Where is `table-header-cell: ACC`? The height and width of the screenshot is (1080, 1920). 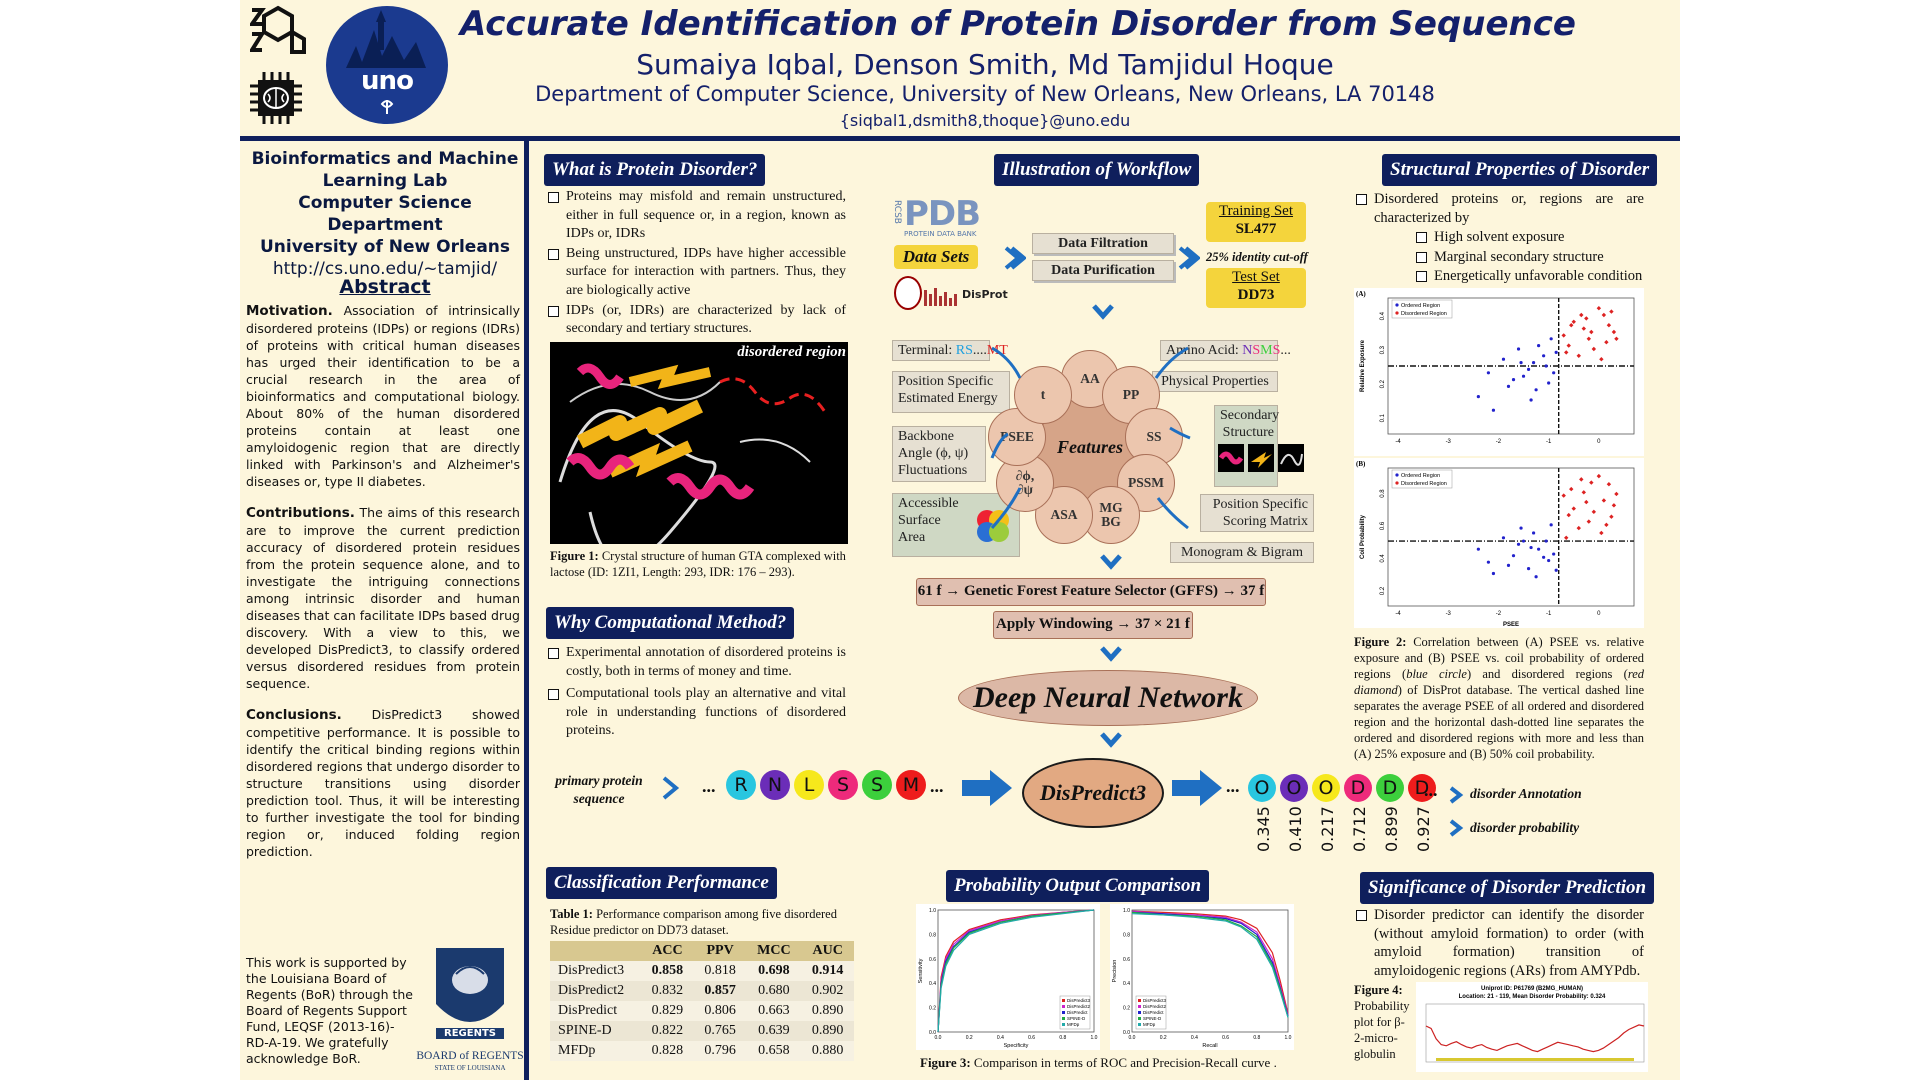
table-header-cell: ACC is located at coordinates (667, 951).